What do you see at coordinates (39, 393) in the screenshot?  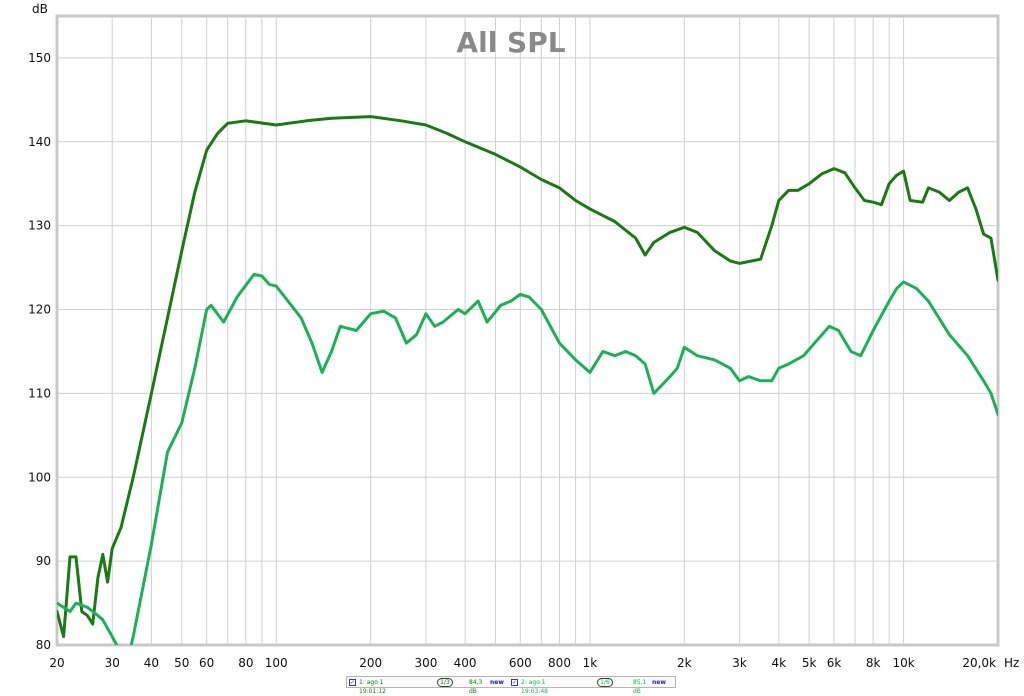 I see `y-tick-label: 110` at bounding box center [39, 393].